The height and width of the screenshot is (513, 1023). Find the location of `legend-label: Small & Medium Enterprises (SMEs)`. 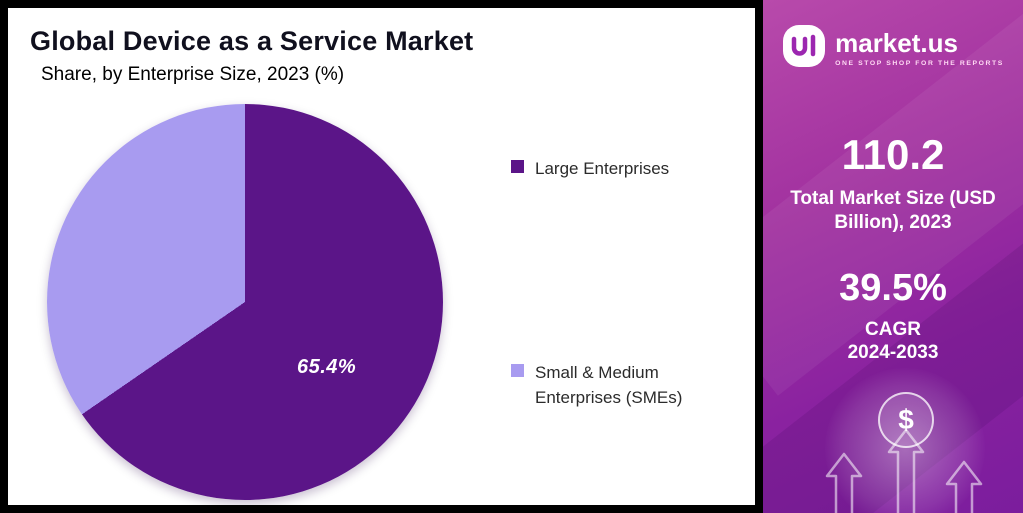

legend-label: Small & Medium Enterprises (SMEs) is located at coordinates (609, 385).